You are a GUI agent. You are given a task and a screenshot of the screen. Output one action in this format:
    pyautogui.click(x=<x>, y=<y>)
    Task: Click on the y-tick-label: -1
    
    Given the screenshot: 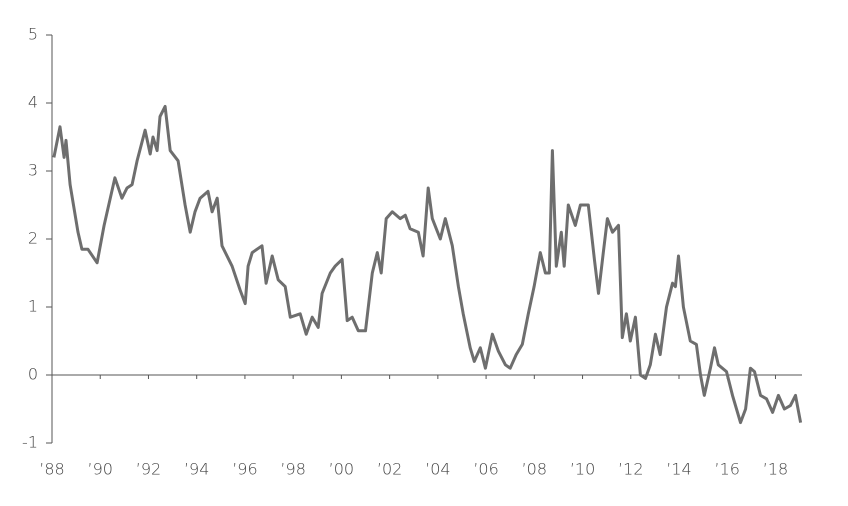 What is the action you would take?
    pyautogui.click(x=30, y=442)
    